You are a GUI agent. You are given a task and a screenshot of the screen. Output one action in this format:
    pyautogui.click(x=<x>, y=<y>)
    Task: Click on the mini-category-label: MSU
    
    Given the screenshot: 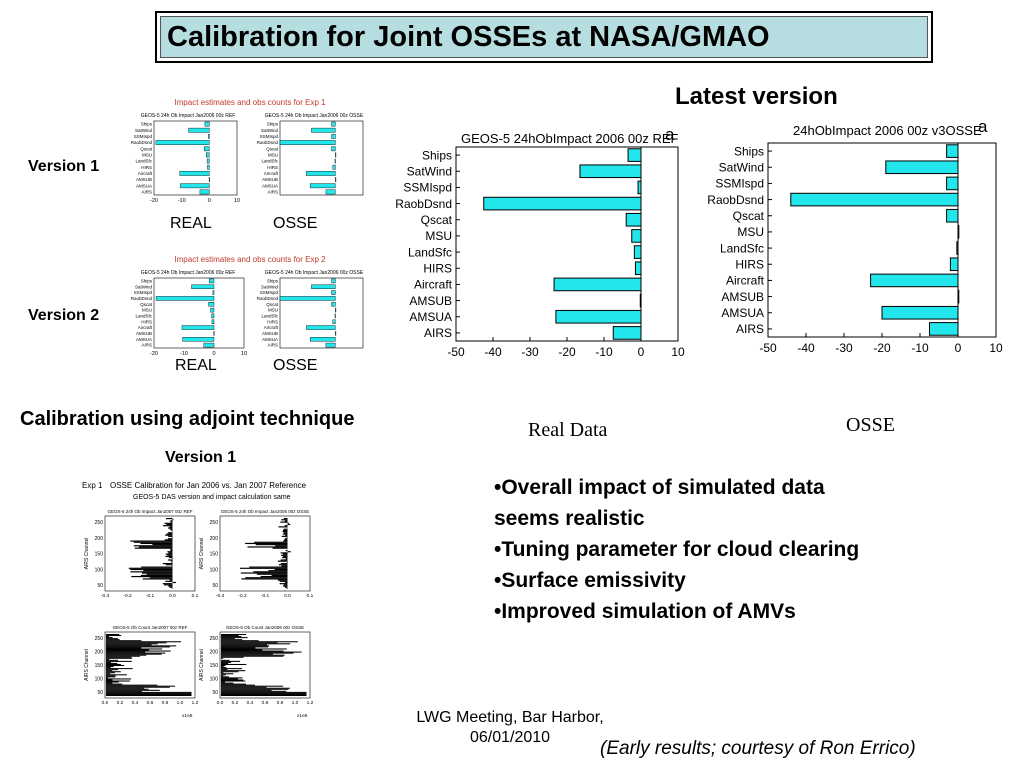 What is the action you would take?
    pyautogui.click(x=147, y=310)
    